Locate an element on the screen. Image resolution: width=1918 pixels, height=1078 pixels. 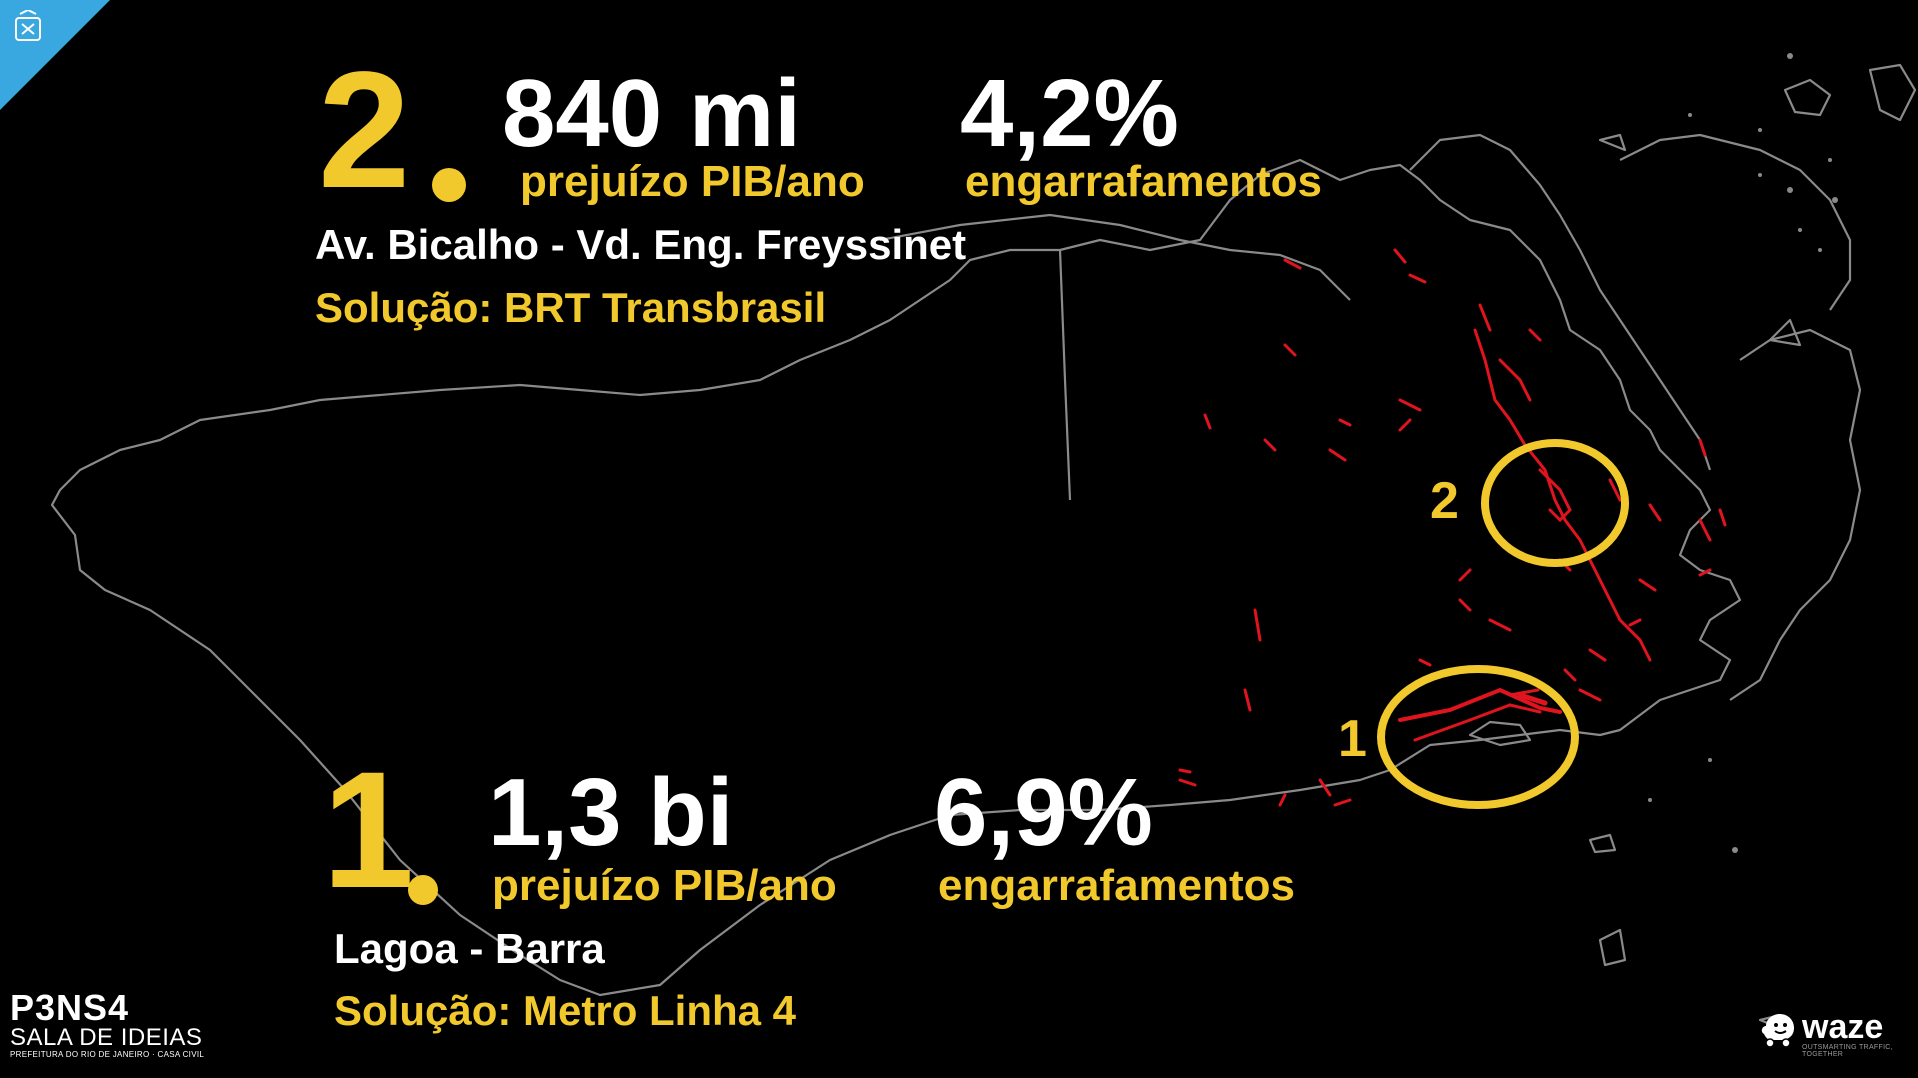
city-crest-icon is located at coordinates (28, 25).